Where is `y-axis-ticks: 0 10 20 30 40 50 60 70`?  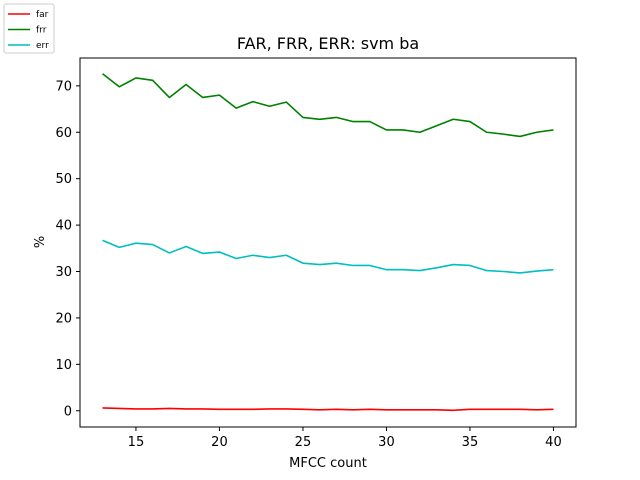
y-axis-ticks: 0 10 20 30 40 50 60 70 is located at coordinates (67, 249).